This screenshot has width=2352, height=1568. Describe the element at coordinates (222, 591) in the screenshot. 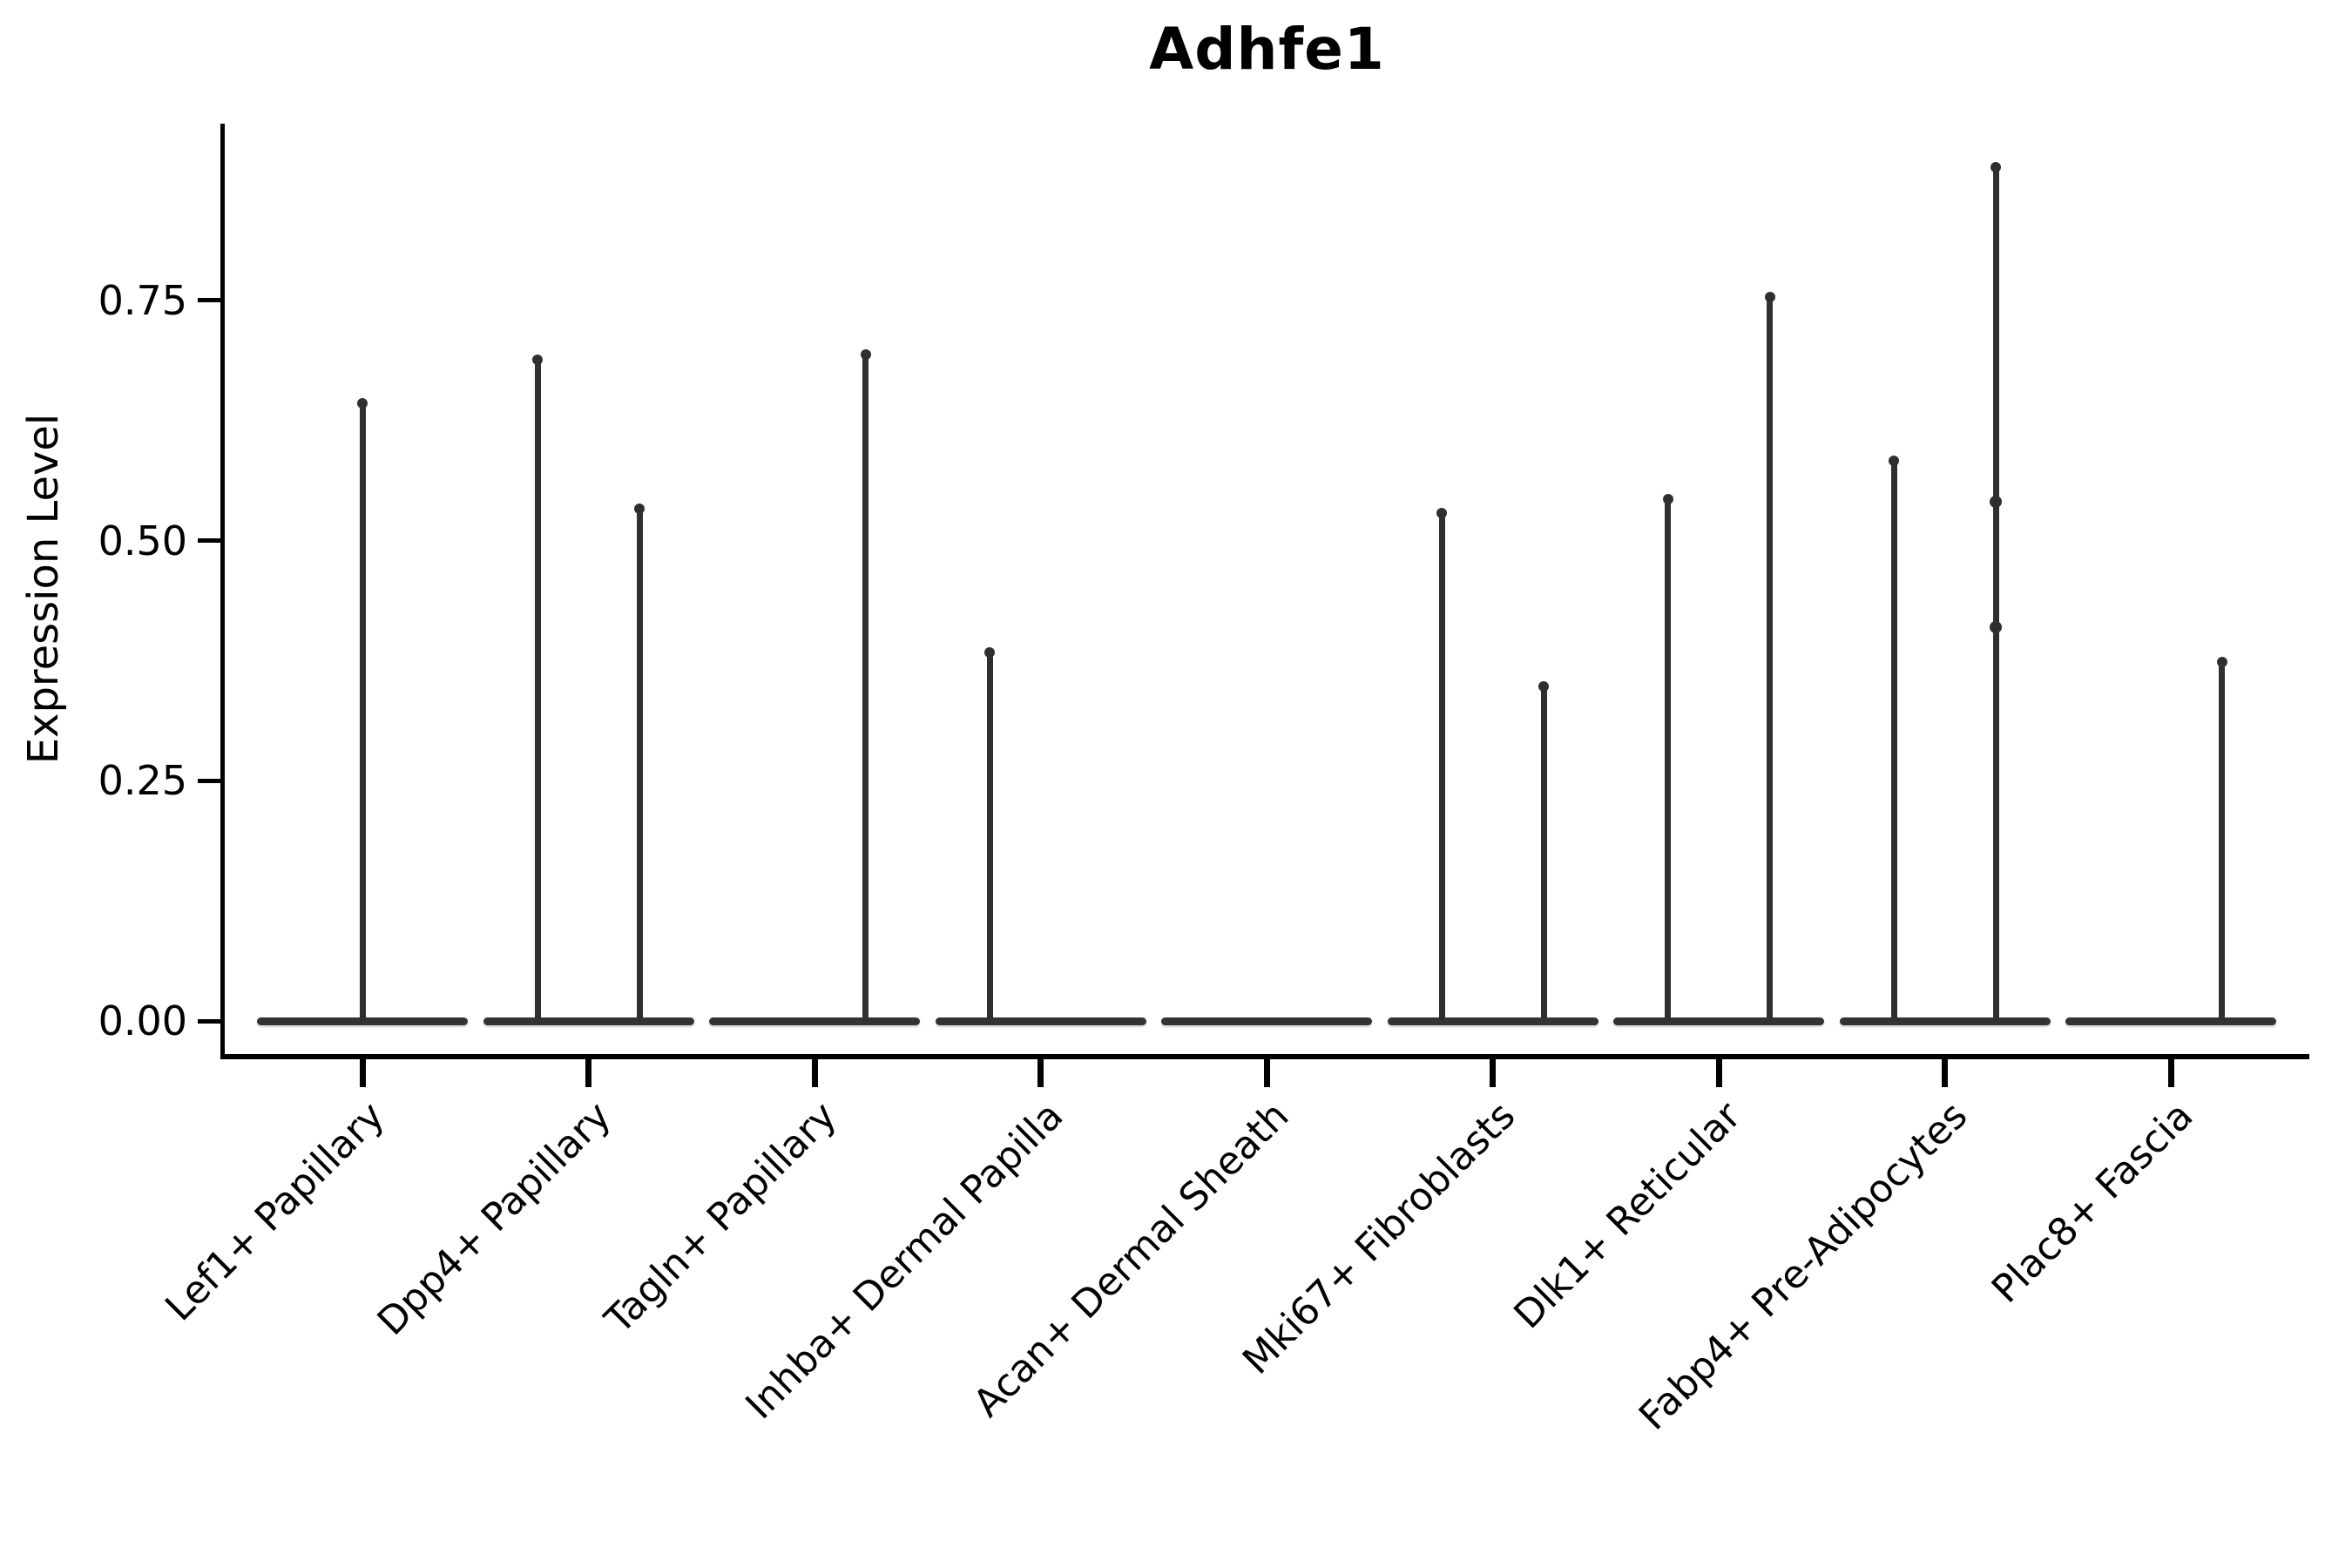

I see `y-axis-line` at that location.